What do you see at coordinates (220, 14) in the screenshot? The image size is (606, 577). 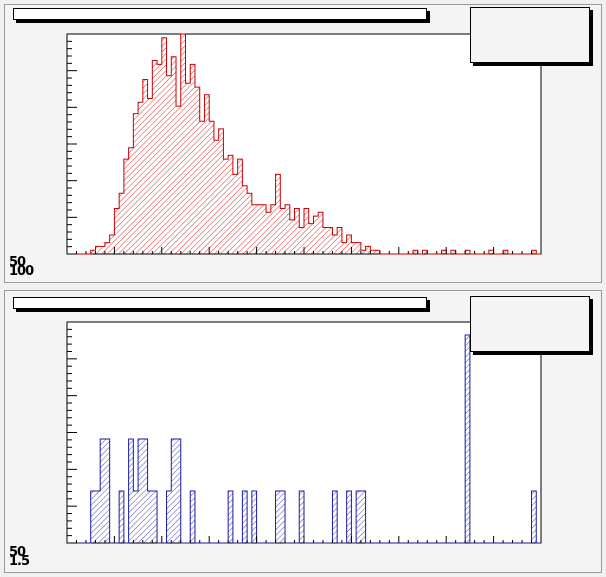 I see `top-title-box` at bounding box center [220, 14].